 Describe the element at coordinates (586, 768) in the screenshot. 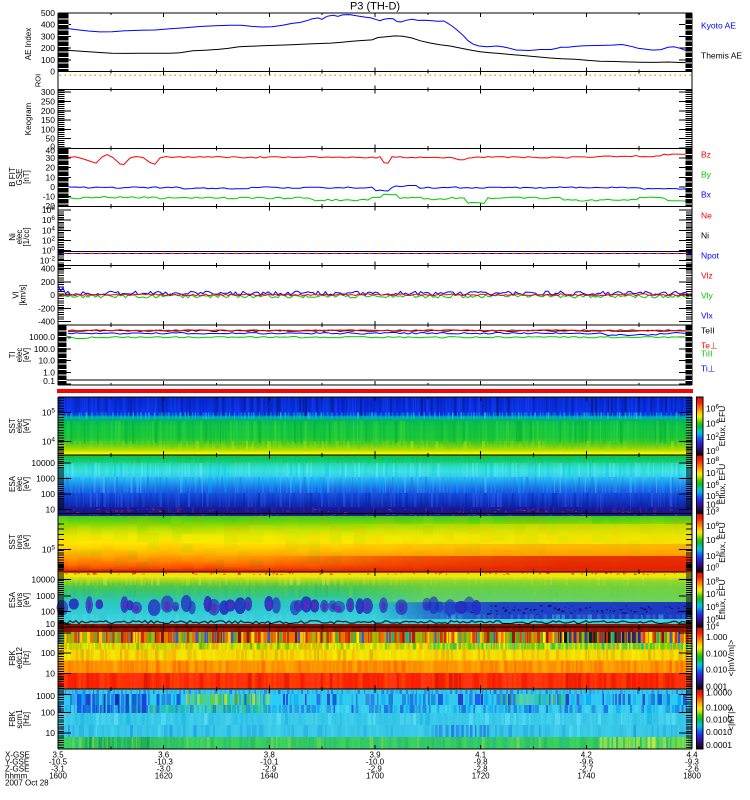

I see `svg-text: -2.7` at that location.